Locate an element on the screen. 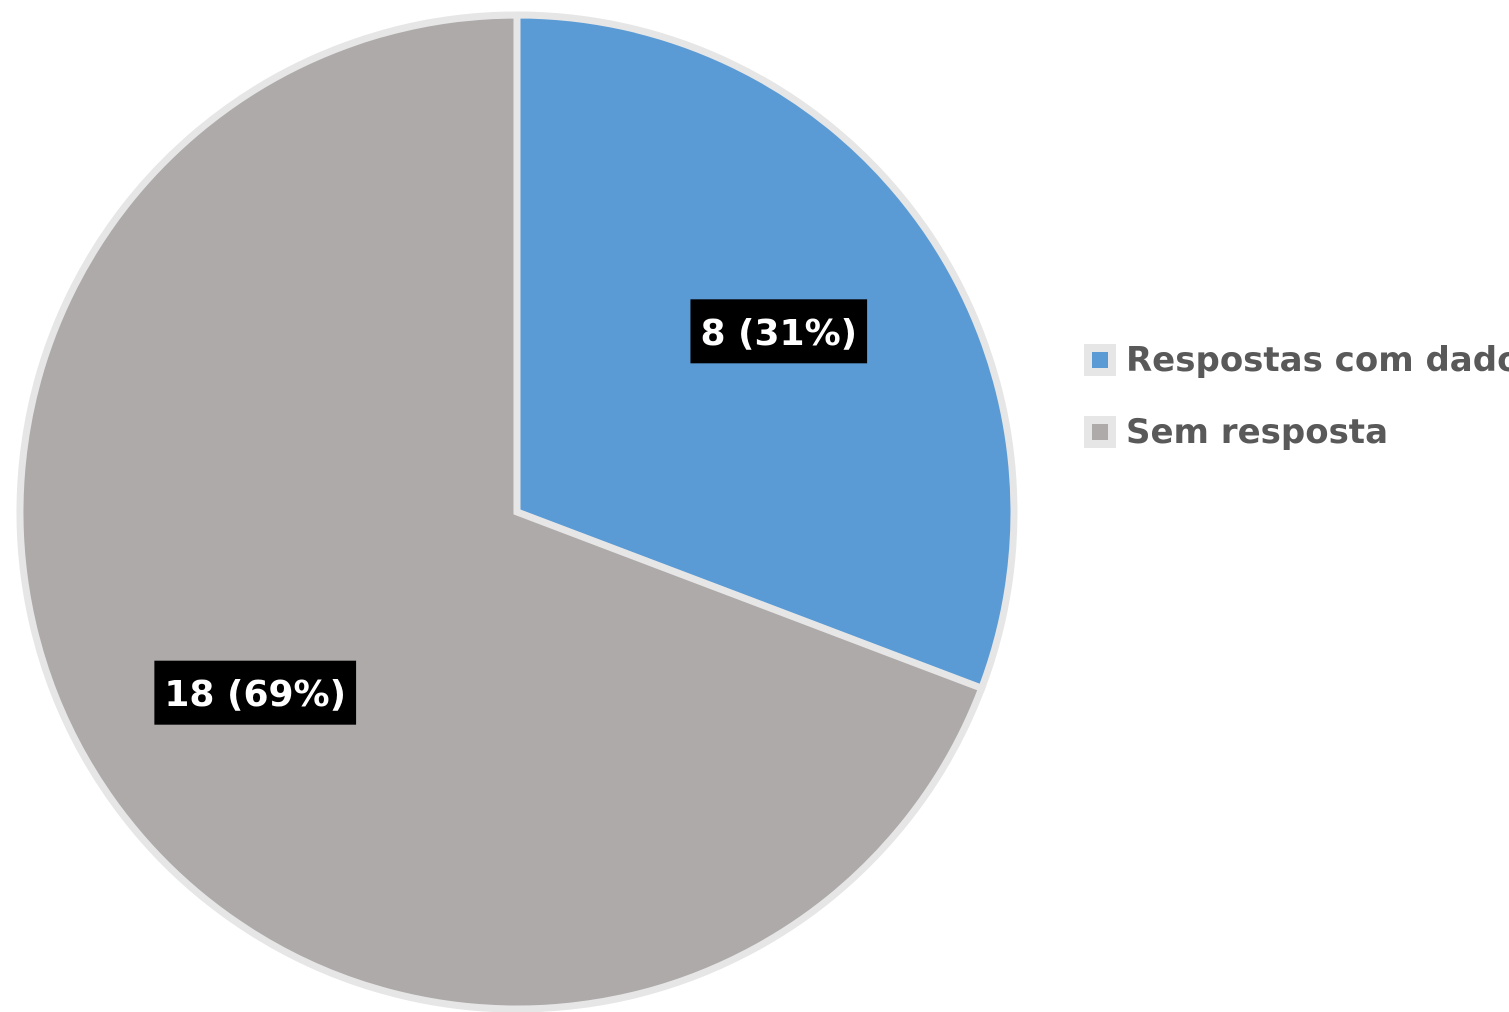 Image resolution: width=1509 pixels, height=1012 pixels. data-label-text: 18 (69%) is located at coordinates (255, 694).